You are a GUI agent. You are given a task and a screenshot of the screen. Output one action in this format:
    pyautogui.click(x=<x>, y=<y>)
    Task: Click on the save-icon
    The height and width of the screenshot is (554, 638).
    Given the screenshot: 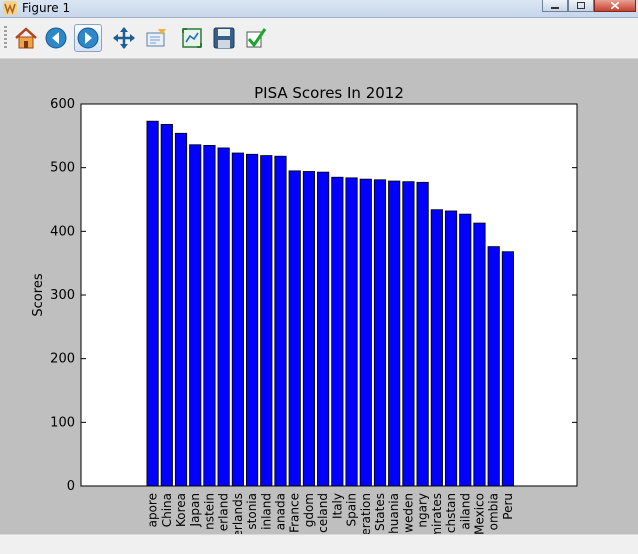 What is the action you would take?
    pyautogui.click(x=224, y=38)
    